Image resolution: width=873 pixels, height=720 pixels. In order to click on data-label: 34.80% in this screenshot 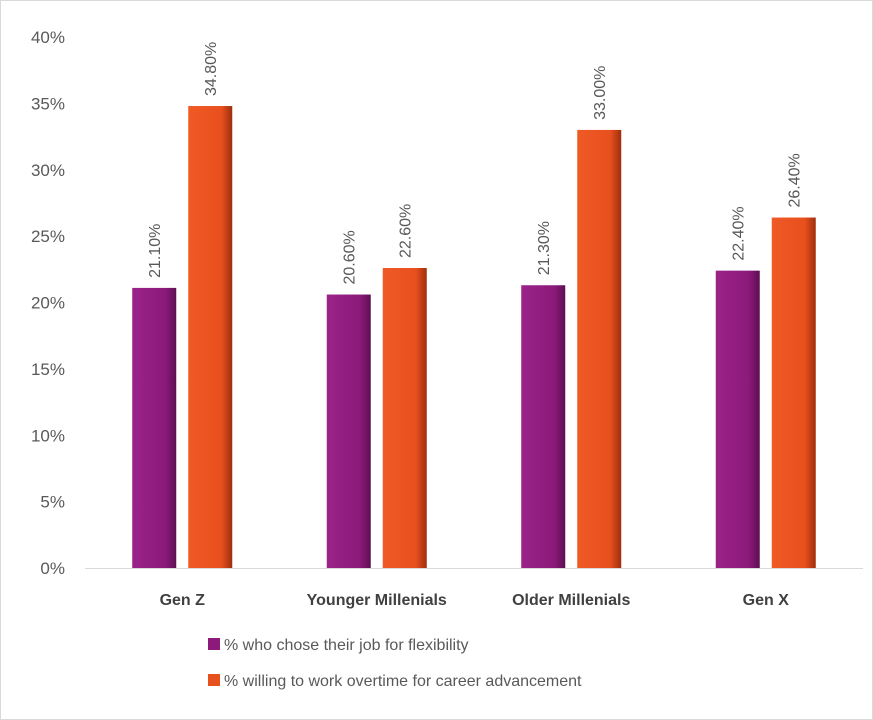, I will do `click(211, 69)`.